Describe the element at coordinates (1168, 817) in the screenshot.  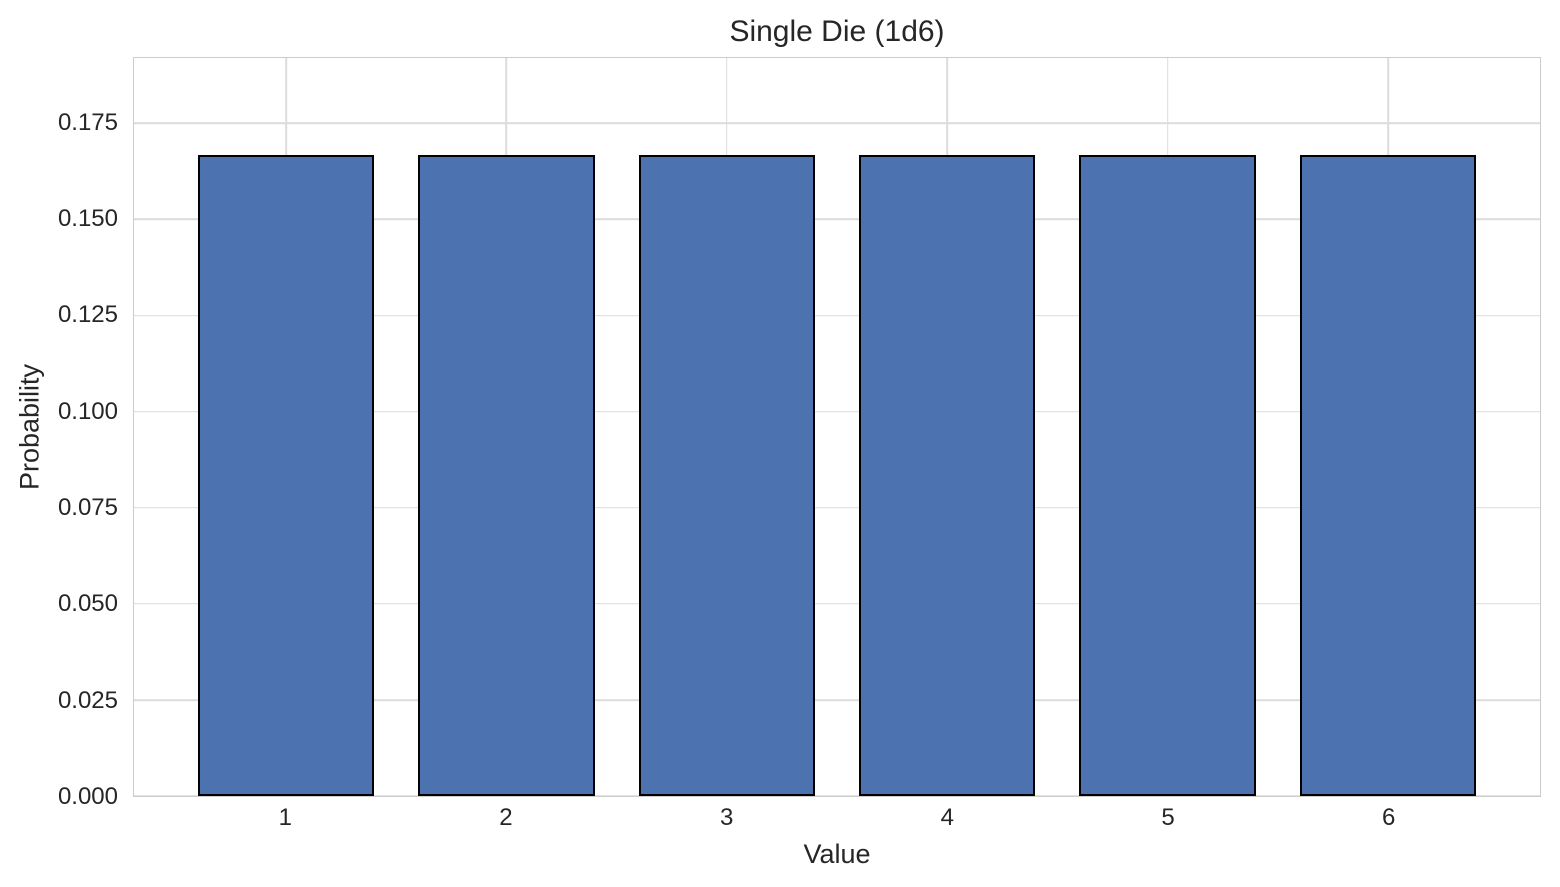
I see `x-tick-label: 5` at that location.